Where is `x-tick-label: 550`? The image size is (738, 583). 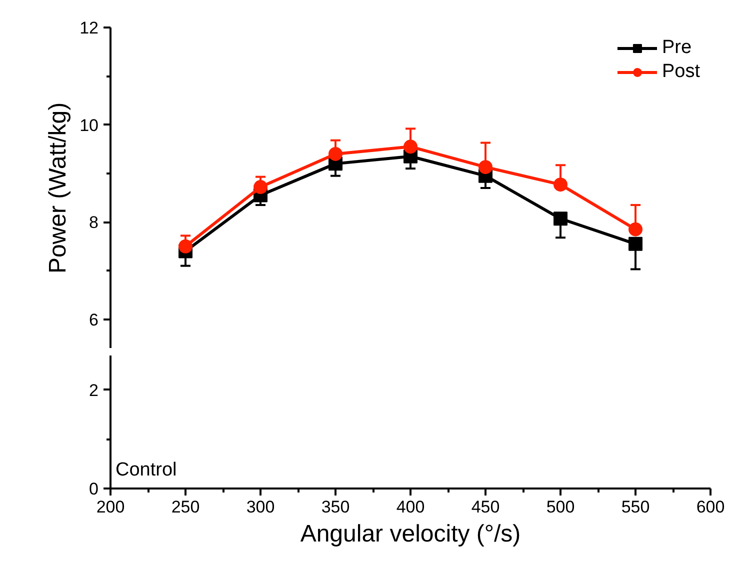
x-tick-label: 550 is located at coordinates (635, 507).